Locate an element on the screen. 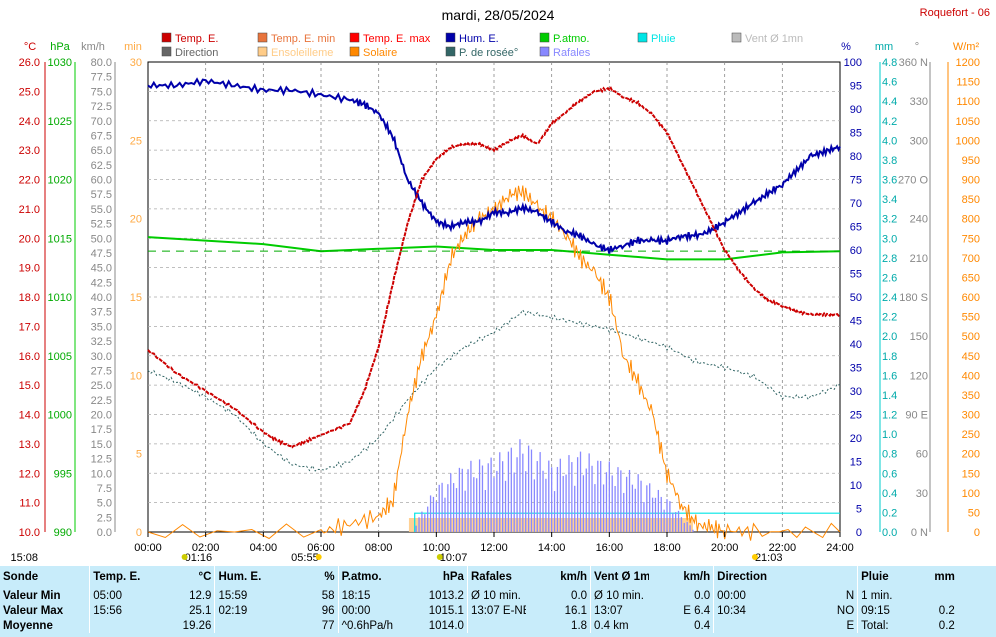 The width and height of the screenshot is (996, 637). stats-value: 16.1 is located at coordinates (576, 610).